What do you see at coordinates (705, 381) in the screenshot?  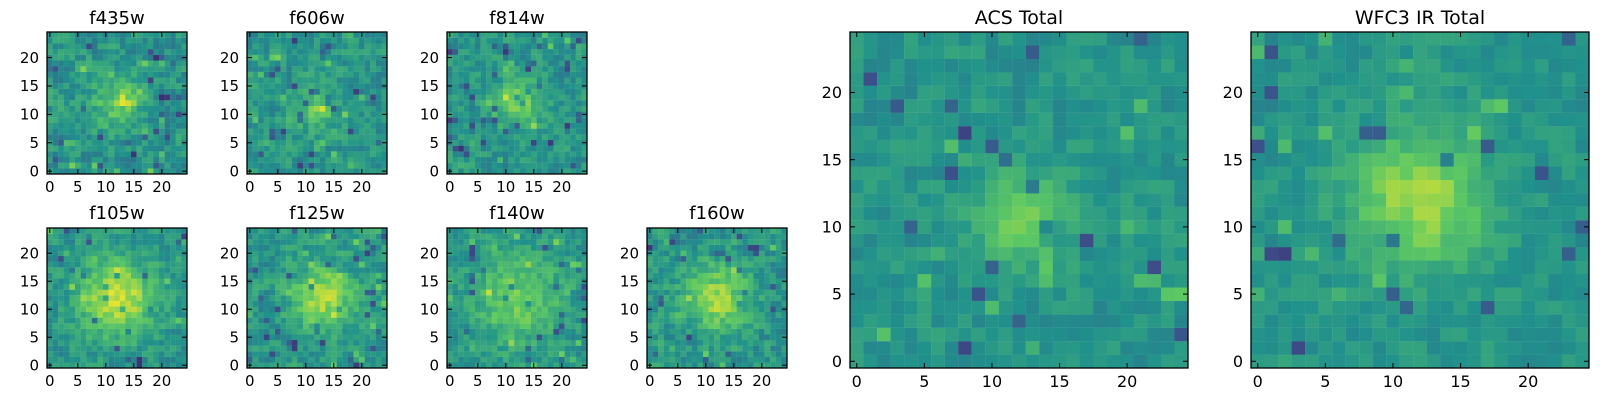 I see `x-tick-label-7-2: 10` at bounding box center [705, 381].